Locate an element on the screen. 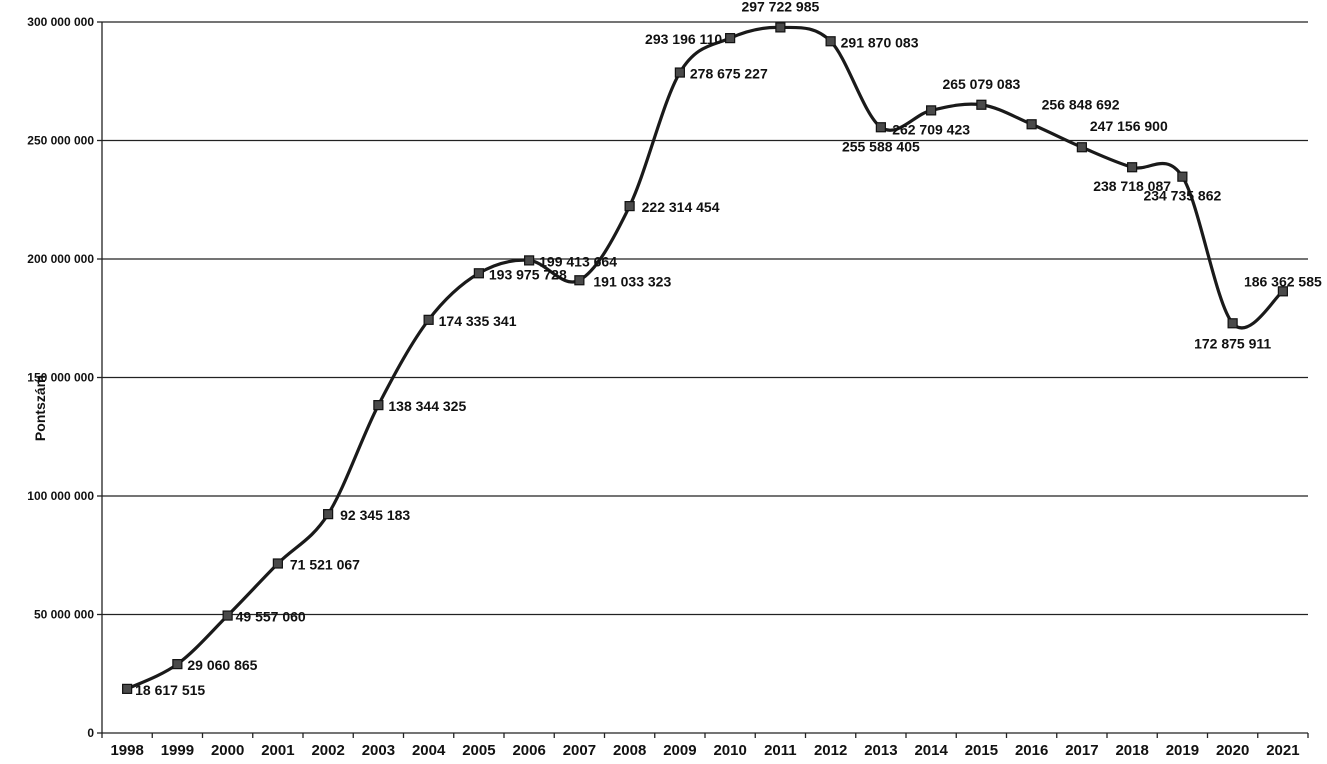 This screenshot has width=1327, height=764. x-tick-label: 2004 is located at coordinates (429, 750).